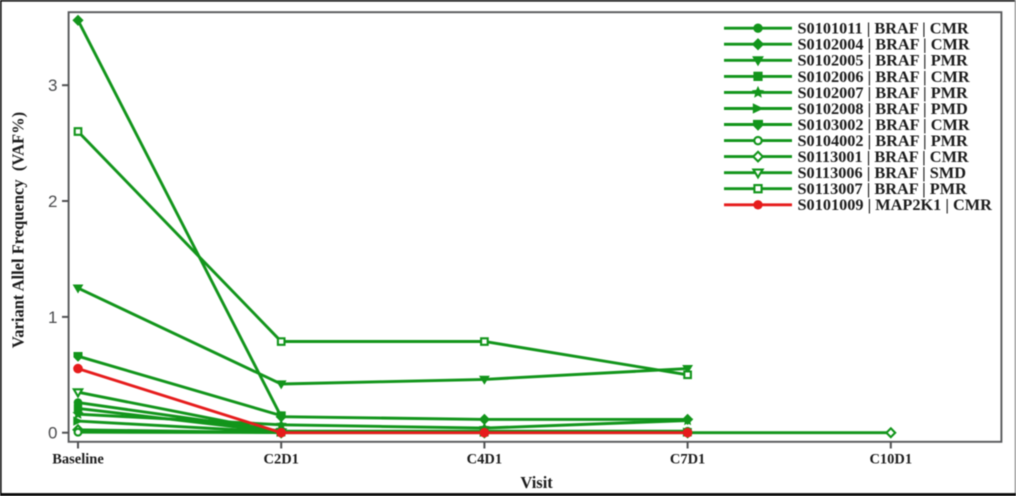 The width and height of the screenshot is (1016, 496). Describe the element at coordinates (884, 124) in the screenshot. I see `svg-text: S0103002 | BRAF | CMR` at that location.